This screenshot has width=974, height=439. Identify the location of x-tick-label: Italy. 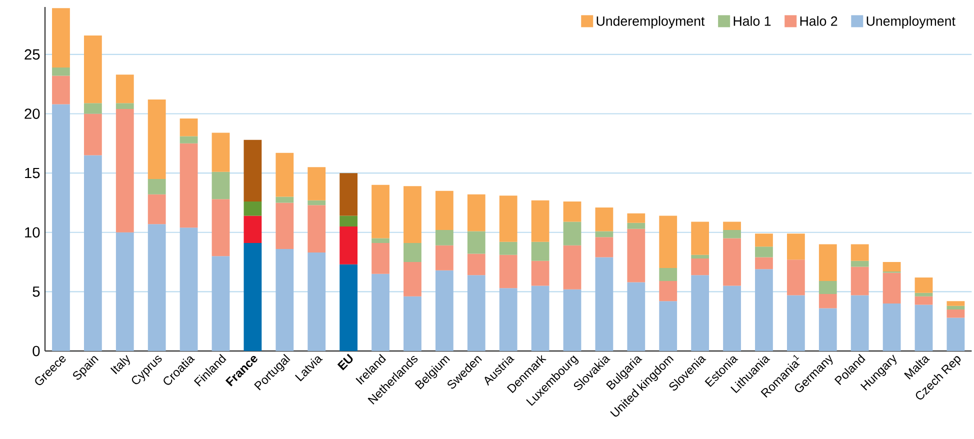
(120, 364).